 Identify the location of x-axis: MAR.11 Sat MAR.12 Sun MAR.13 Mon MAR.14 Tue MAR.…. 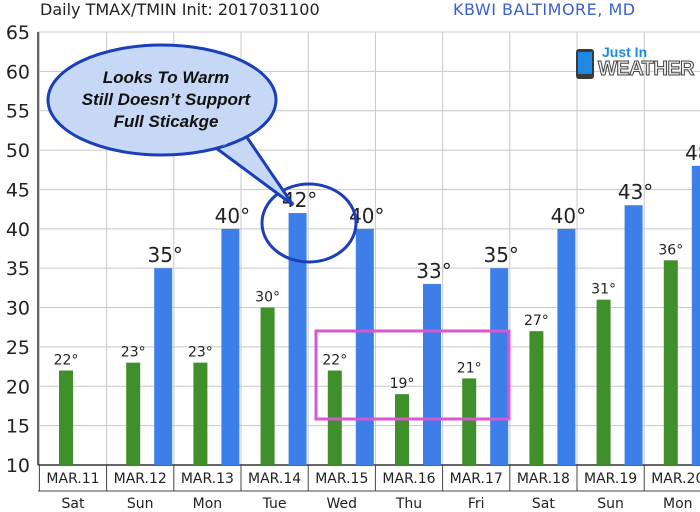
(369, 488).